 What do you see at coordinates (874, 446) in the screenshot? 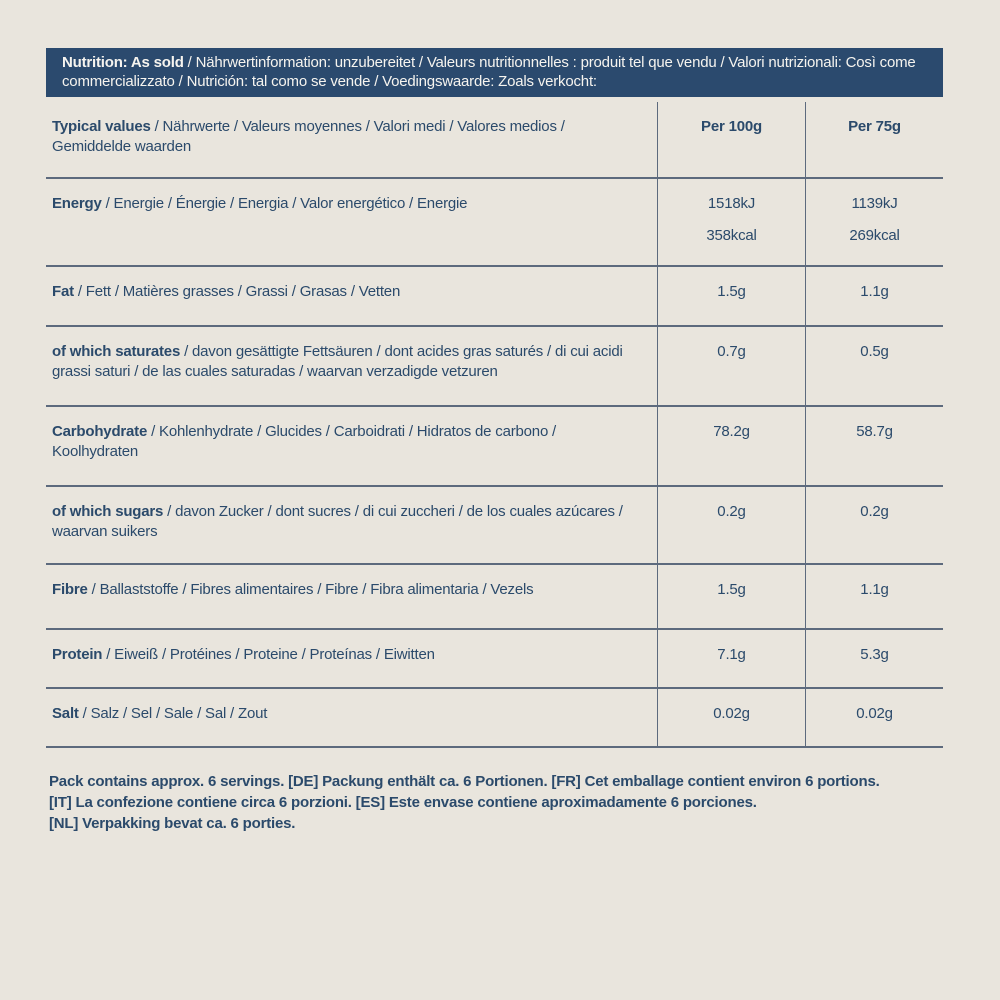
I see `value-carbohydrate-per-75g: 58.7g` at bounding box center [874, 446].